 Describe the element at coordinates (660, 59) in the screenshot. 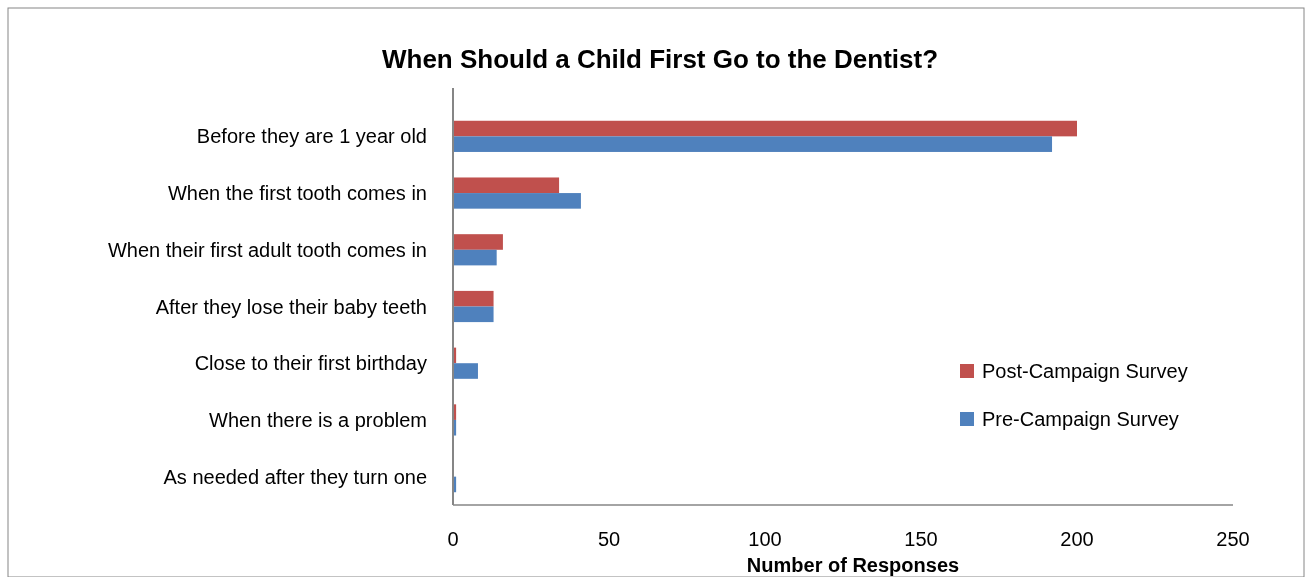

I see `chart-title: When Should a Child First Go to the Dentist?` at that location.